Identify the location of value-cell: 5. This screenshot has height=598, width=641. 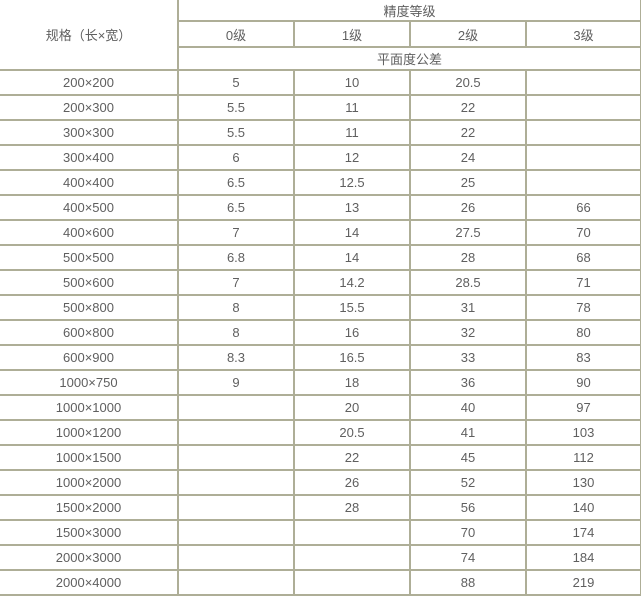
(236, 82).